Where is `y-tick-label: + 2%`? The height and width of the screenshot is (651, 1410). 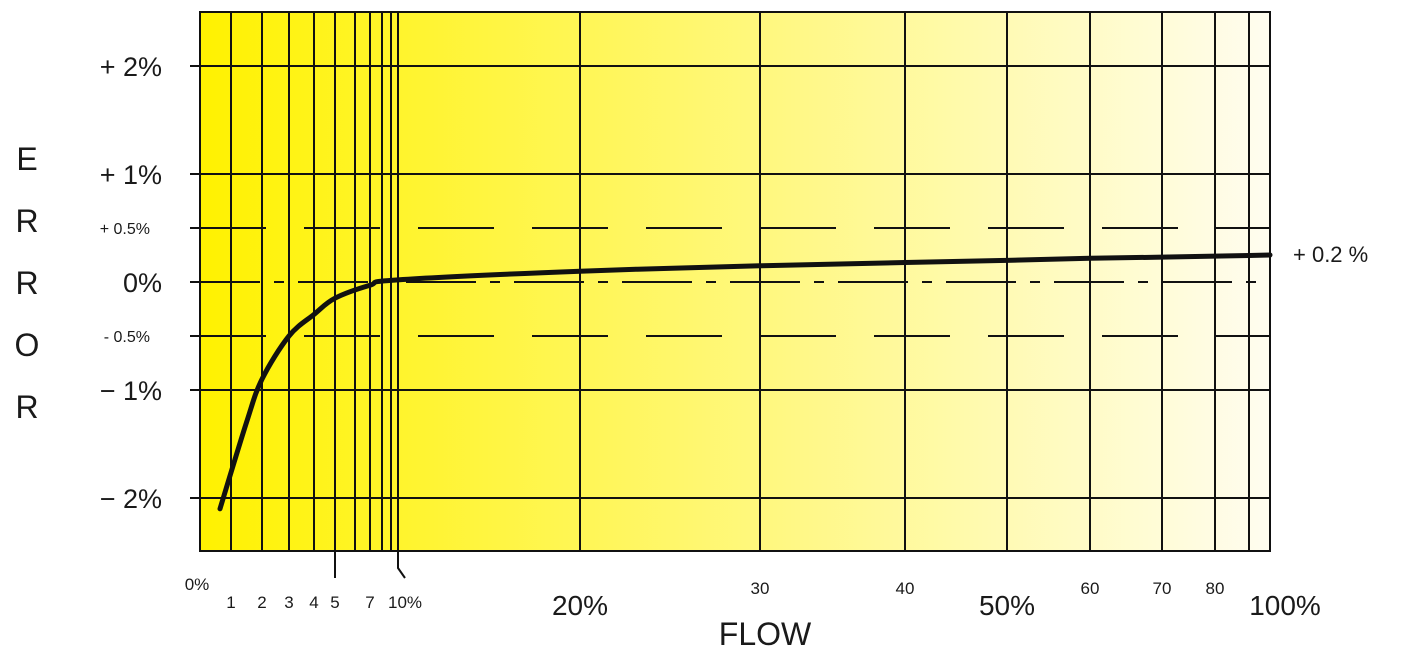 y-tick-label: + 2% is located at coordinates (131, 67).